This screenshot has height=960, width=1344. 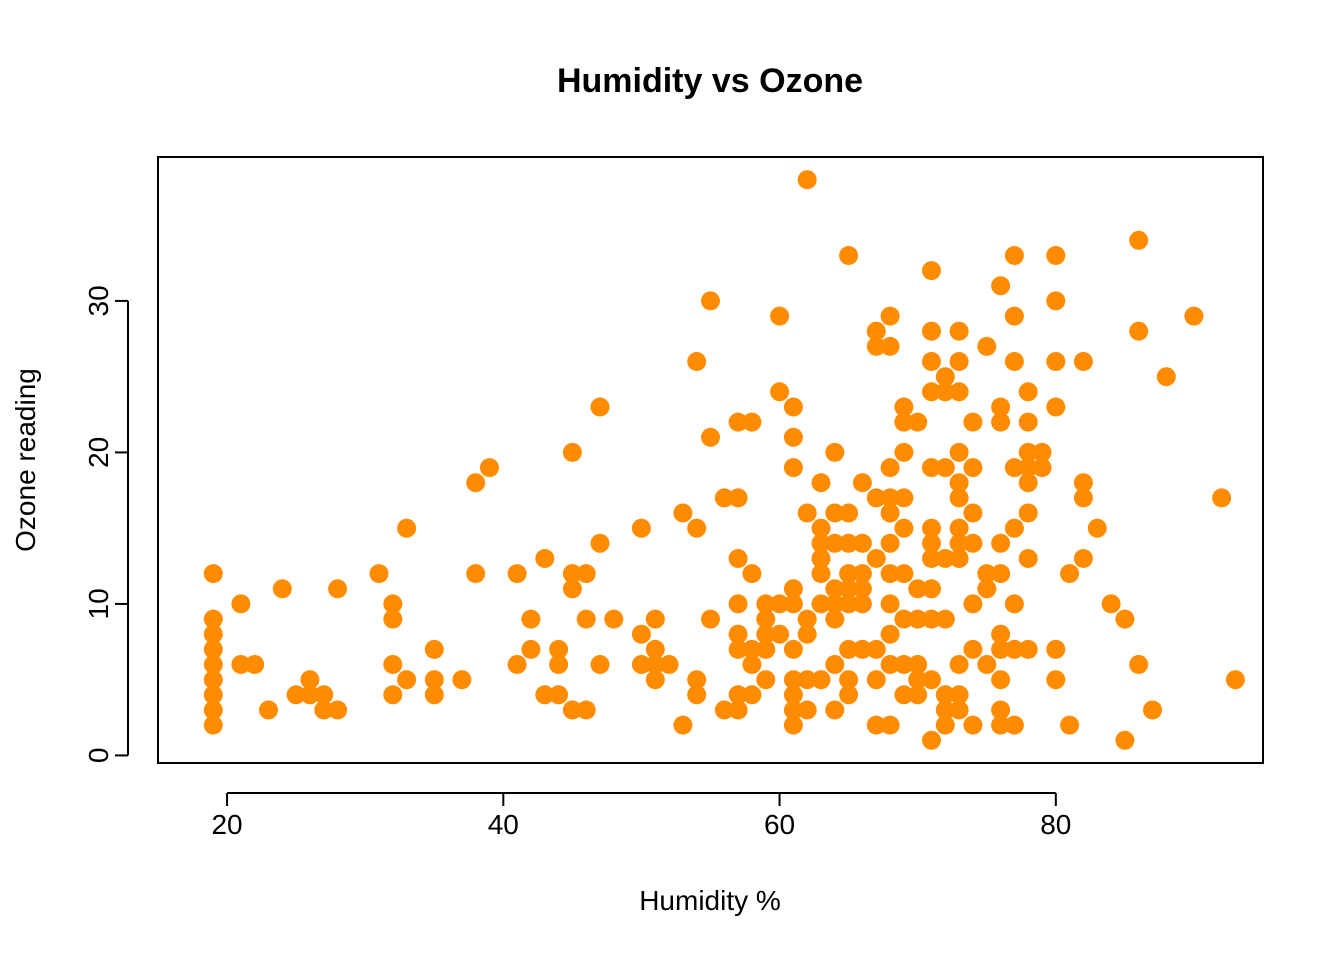 I want to click on y-tick-label: 20, so click(x=98, y=452).